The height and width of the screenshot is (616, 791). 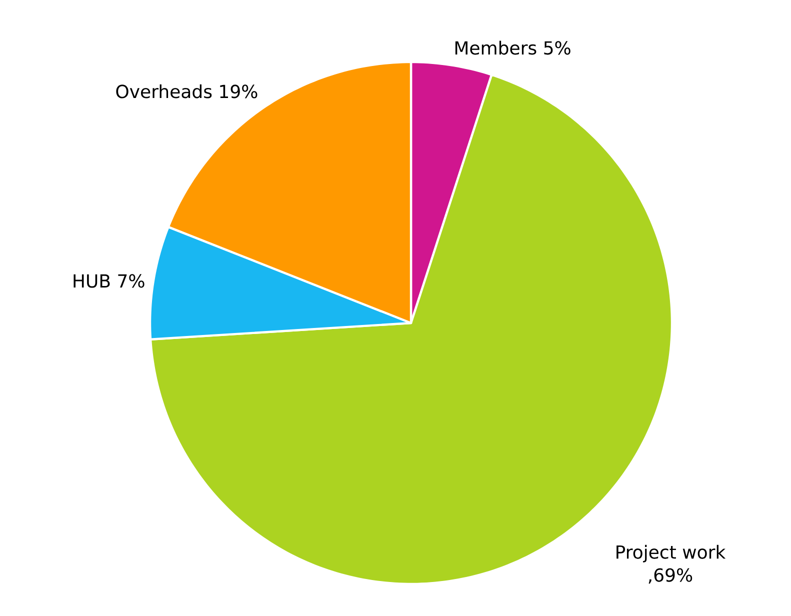 What do you see at coordinates (92, 281) in the screenshot?
I see `slice-label: HUB` at bounding box center [92, 281].